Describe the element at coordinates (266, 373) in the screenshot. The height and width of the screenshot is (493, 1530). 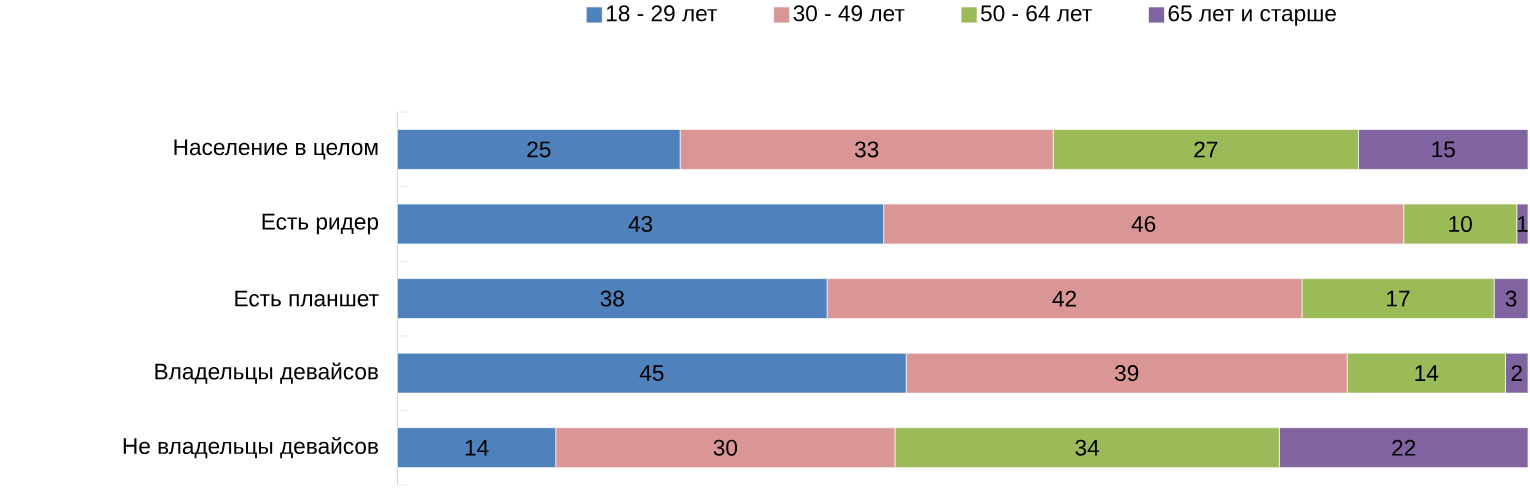
I see `y-tick-label: Владельцы девайсов` at that location.